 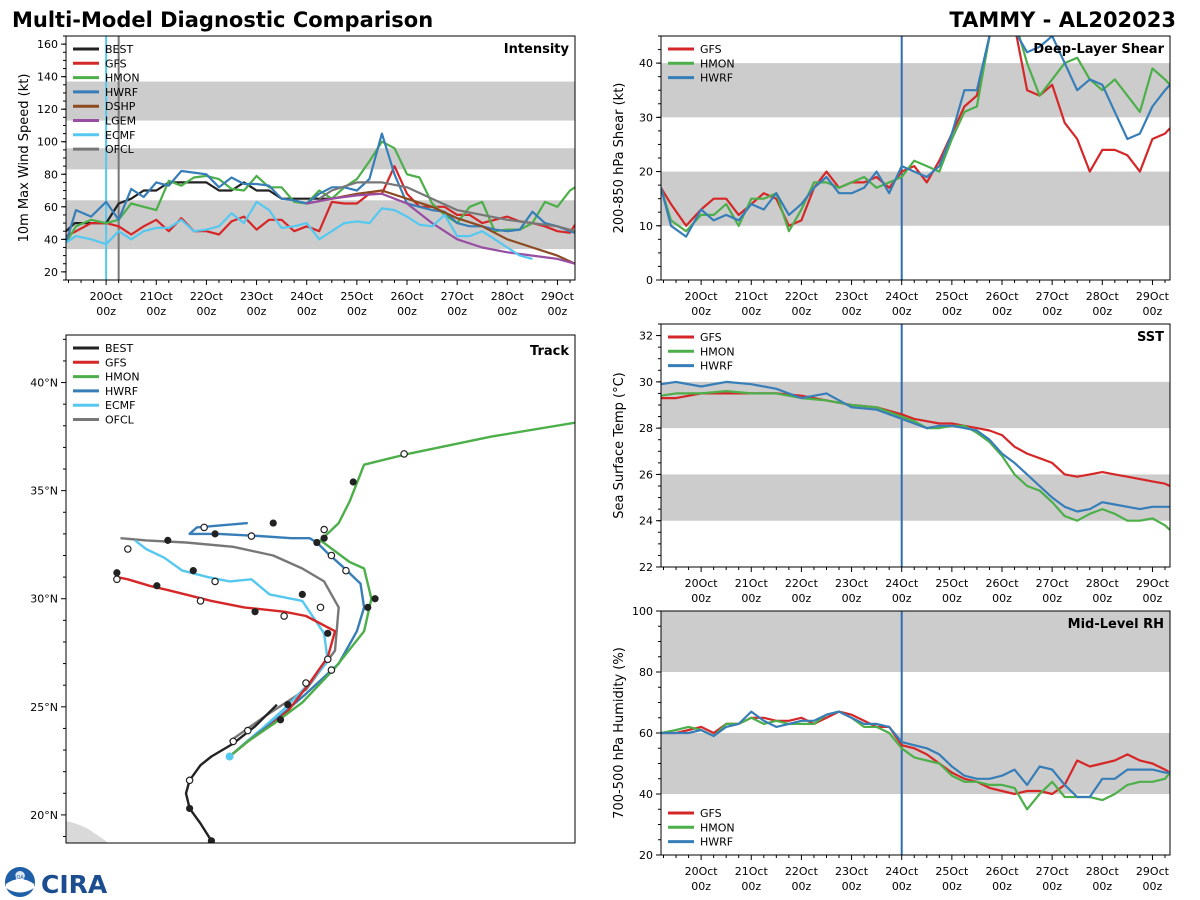 What do you see at coordinates (702, 296) in the screenshot?
I see `shear-xtick-label: 20Oct` at bounding box center [702, 296].